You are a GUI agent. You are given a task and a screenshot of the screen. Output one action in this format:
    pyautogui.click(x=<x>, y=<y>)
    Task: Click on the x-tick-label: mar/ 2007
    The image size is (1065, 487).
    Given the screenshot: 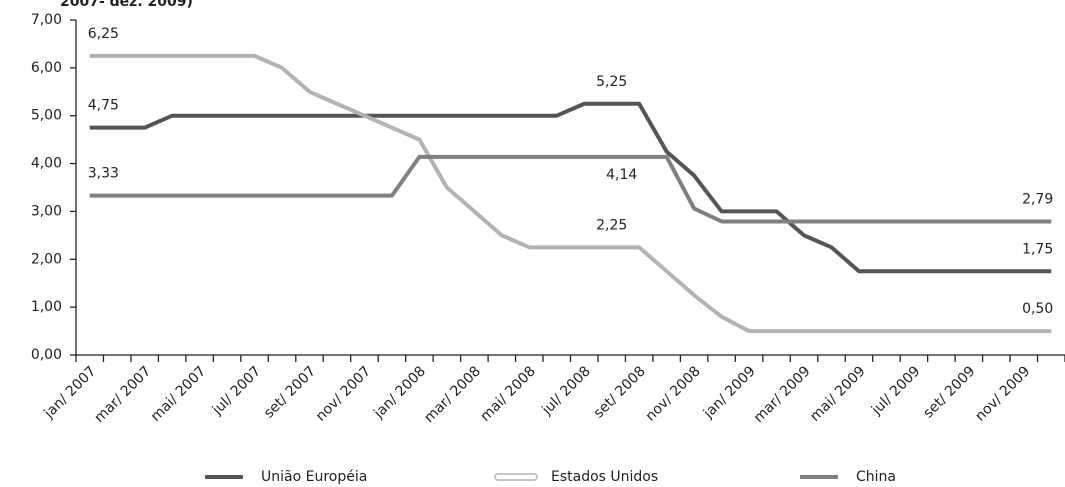 What is the action you would take?
    pyautogui.click(x=123, y=394)
    